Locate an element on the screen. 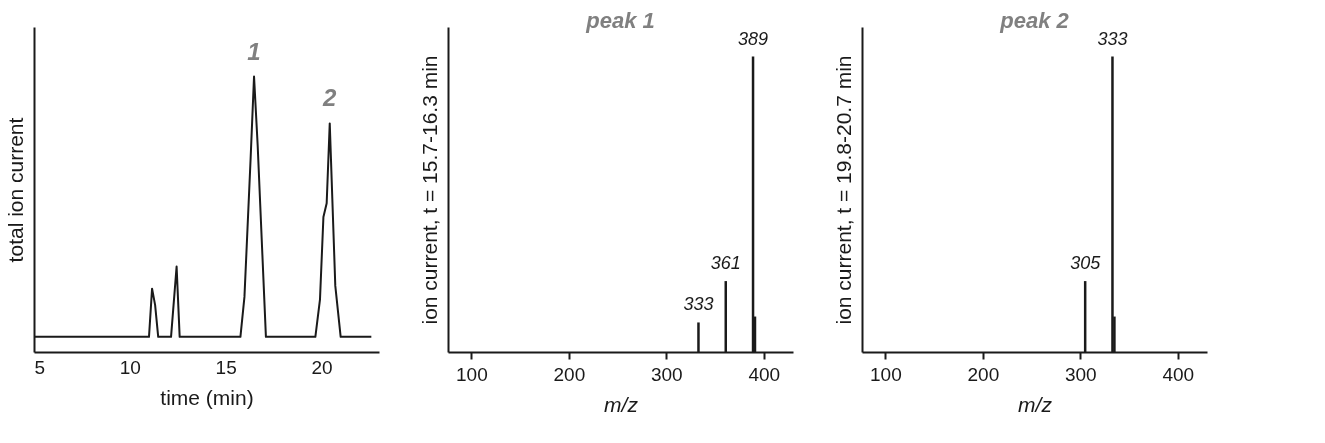  chart-title: peak 1 is located at coordinates (620, 20).